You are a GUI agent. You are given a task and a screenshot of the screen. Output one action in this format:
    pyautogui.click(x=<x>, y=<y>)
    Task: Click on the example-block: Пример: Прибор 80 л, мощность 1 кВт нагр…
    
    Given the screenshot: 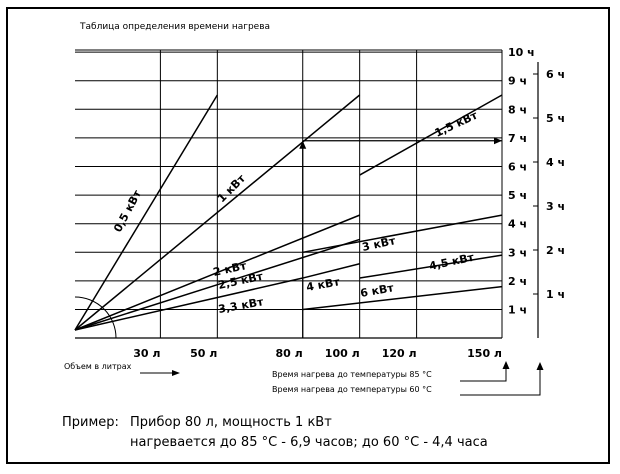 What is the action you would take?
    pyautogui.click(x=275, y=432)
    